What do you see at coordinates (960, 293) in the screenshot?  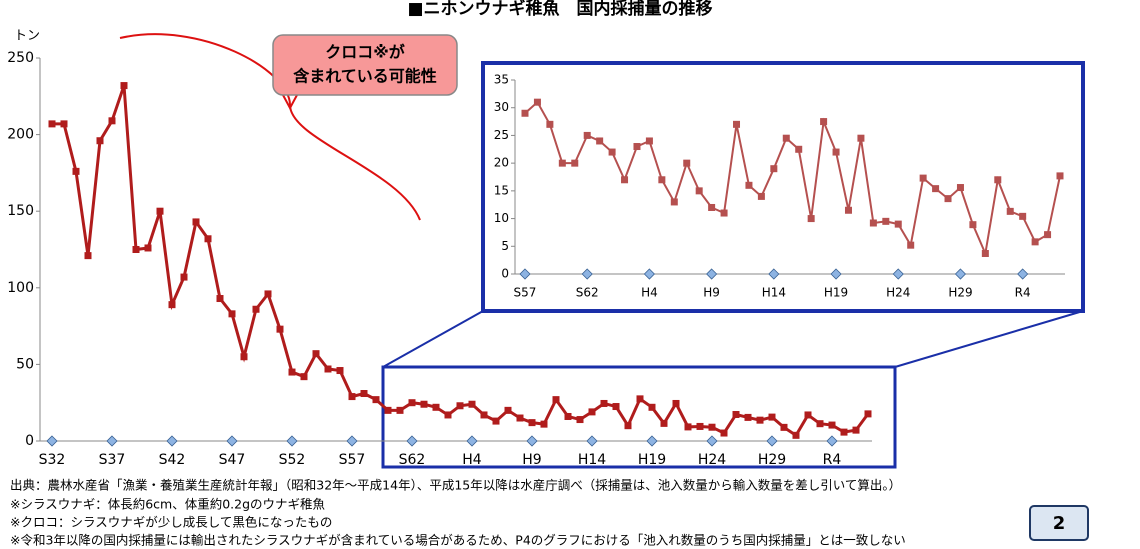 I see `x-tick-label: H29` at bounding box center [960, 293].